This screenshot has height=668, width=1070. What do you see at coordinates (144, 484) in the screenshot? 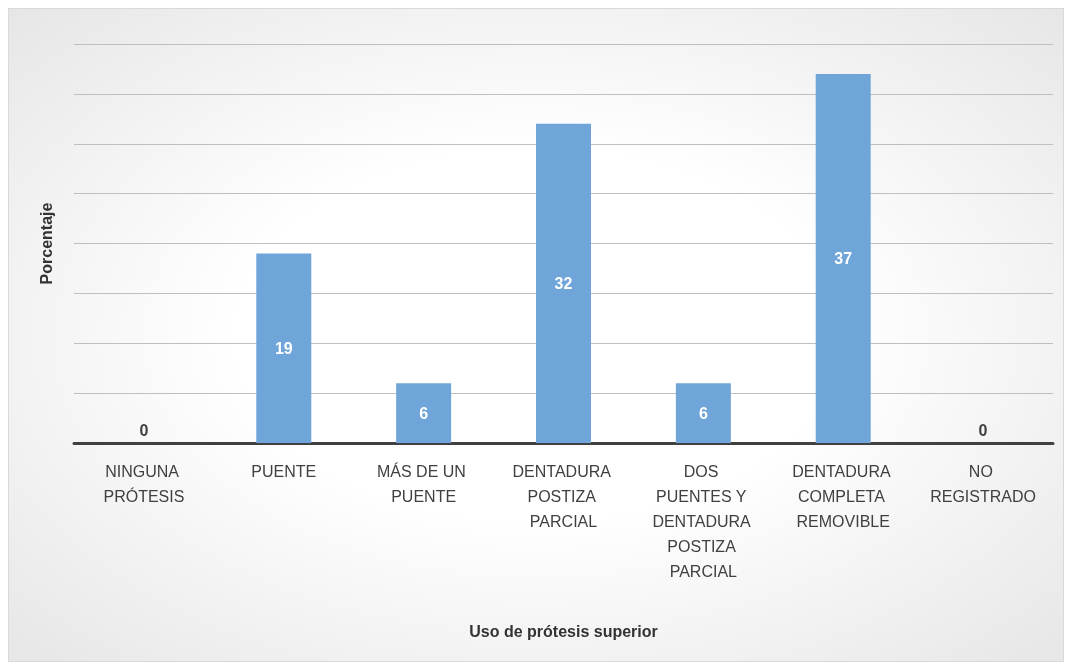
I see `x-tick-label: NINGUNA PRÓTESIS` at bounding box center [144, 484].